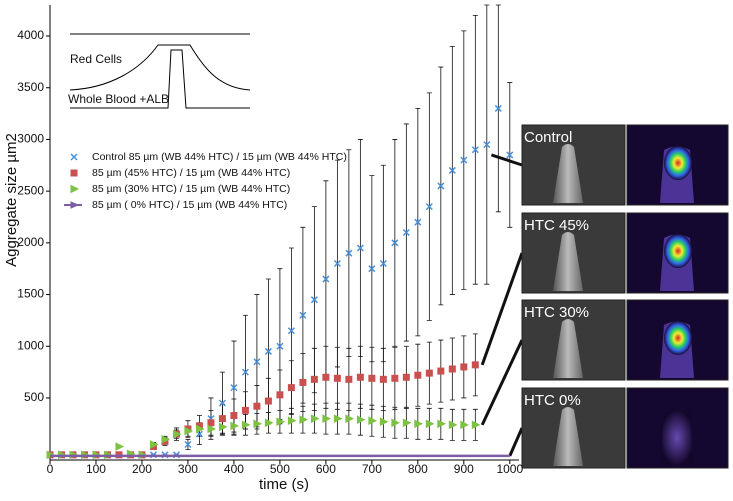 This screenshot has height=501, width=733. What do you see at coordinates (464, 469) in the screenshot?
I see `x-tick-label: 900` at bounding box center [464, 469].